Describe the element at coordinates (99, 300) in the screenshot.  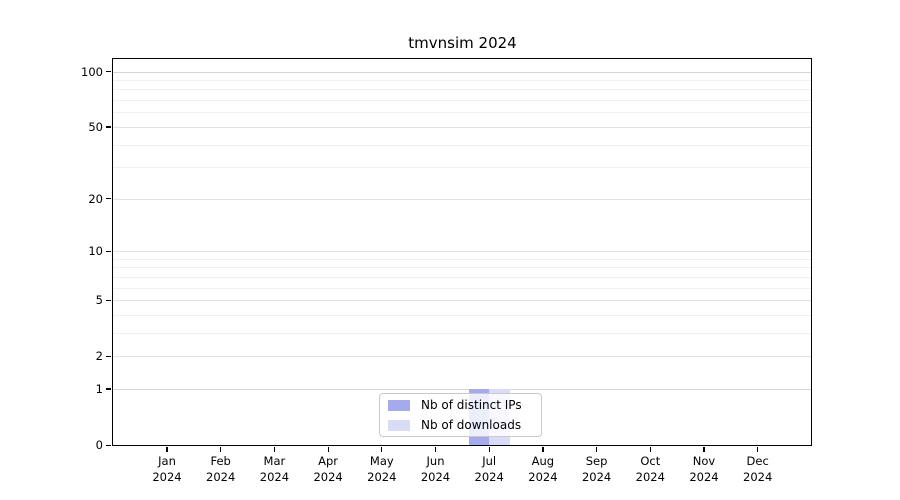
I see `y-tick-label-5: 5` at that location.